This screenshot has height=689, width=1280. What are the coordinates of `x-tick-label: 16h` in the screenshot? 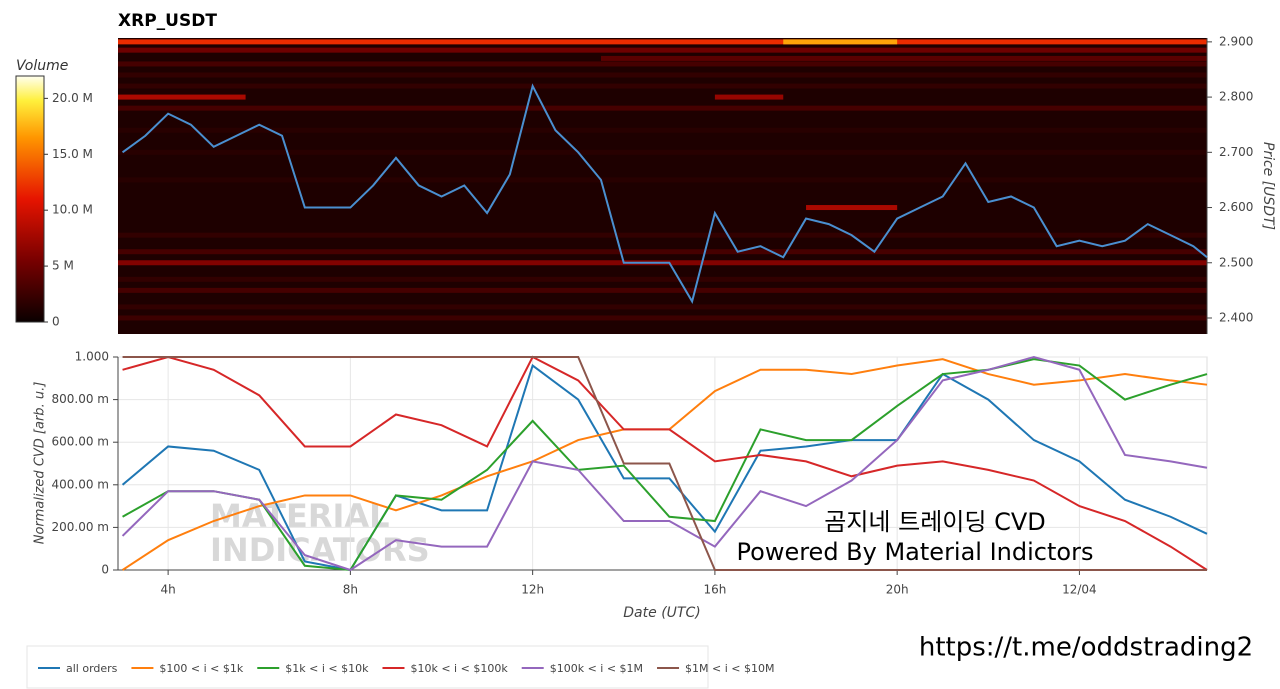 It's located at (714, 590).